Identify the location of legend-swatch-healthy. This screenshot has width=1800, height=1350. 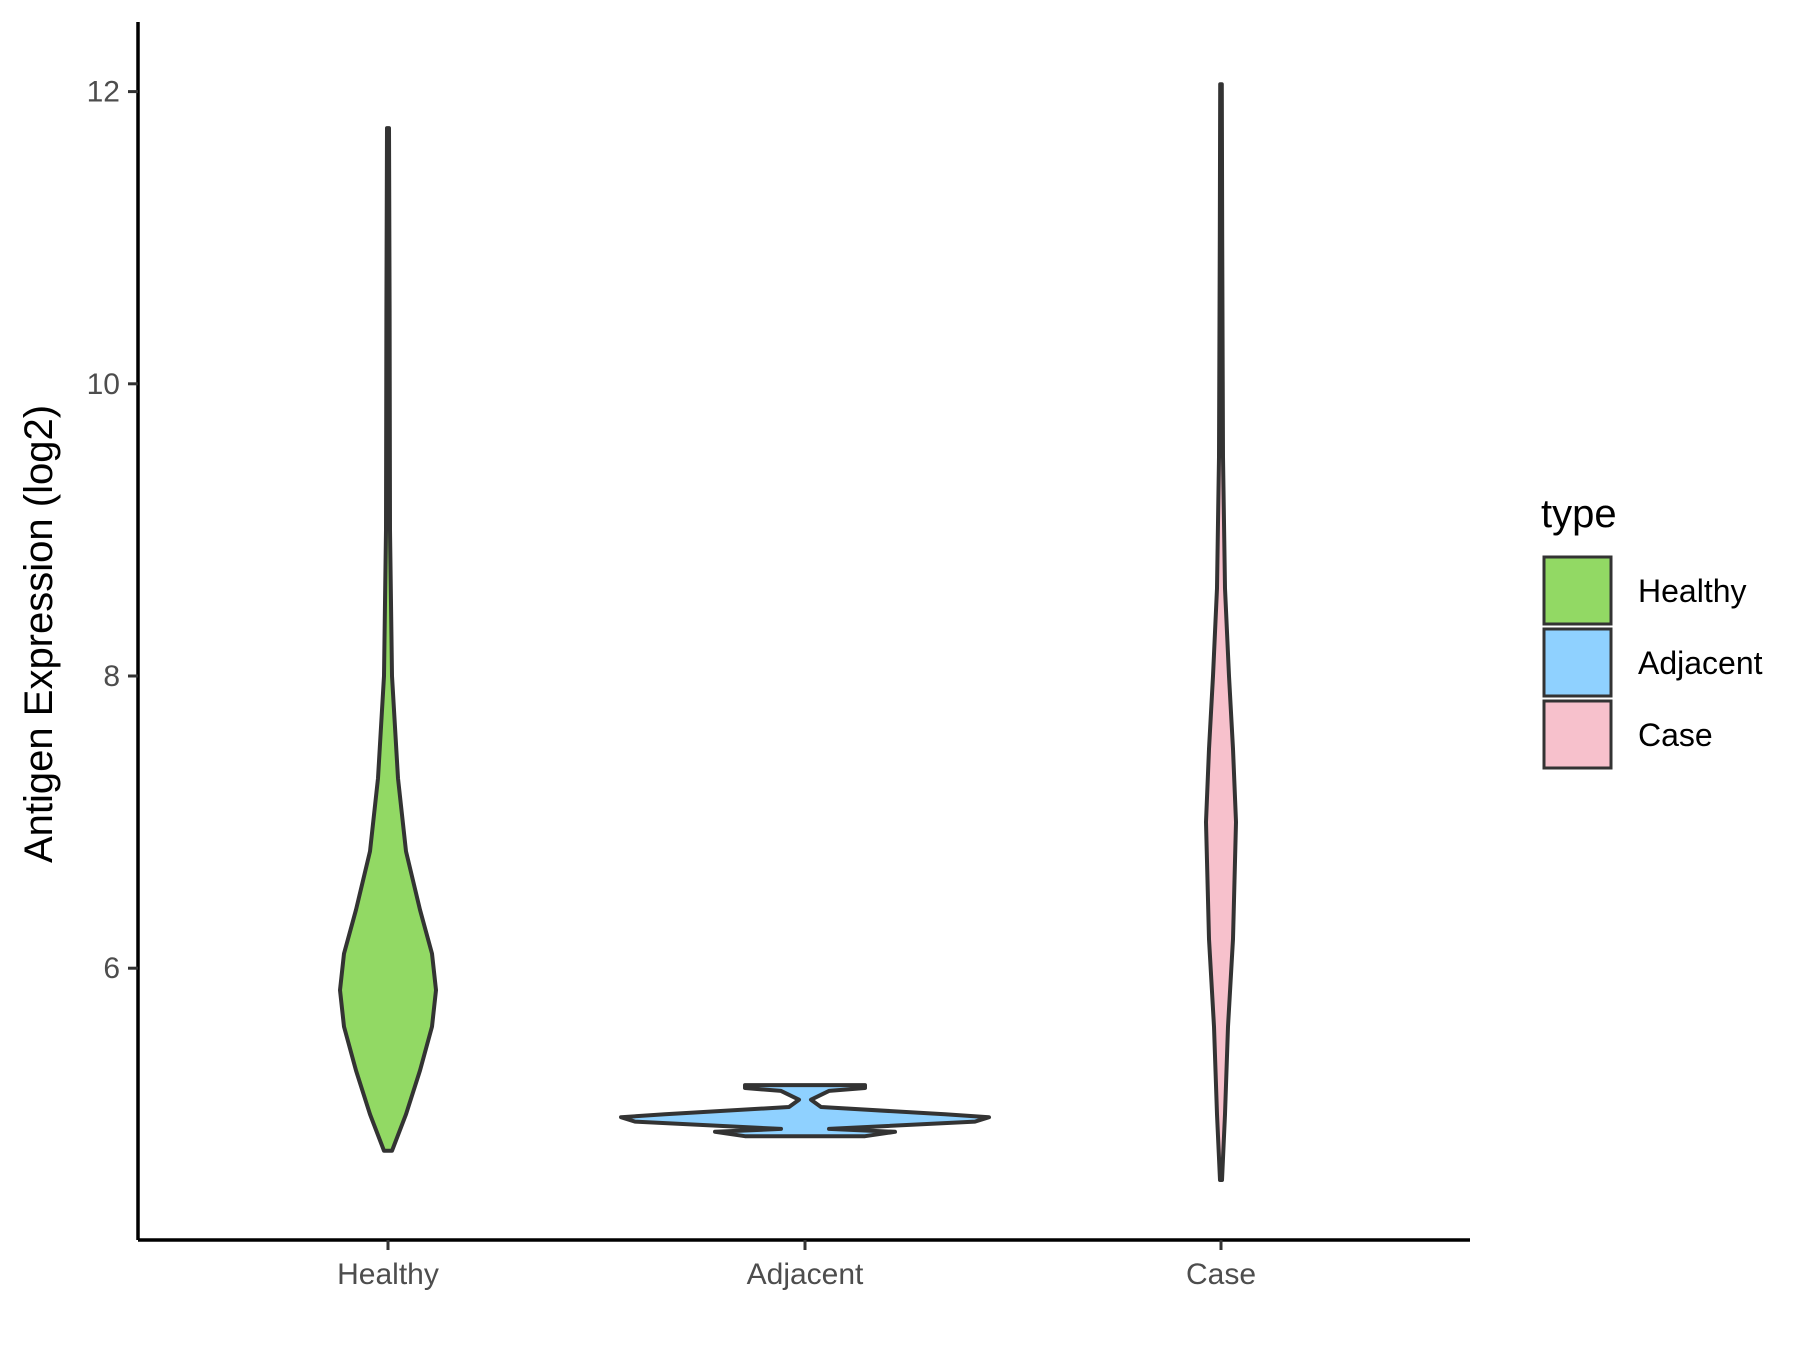
(1577, 590).